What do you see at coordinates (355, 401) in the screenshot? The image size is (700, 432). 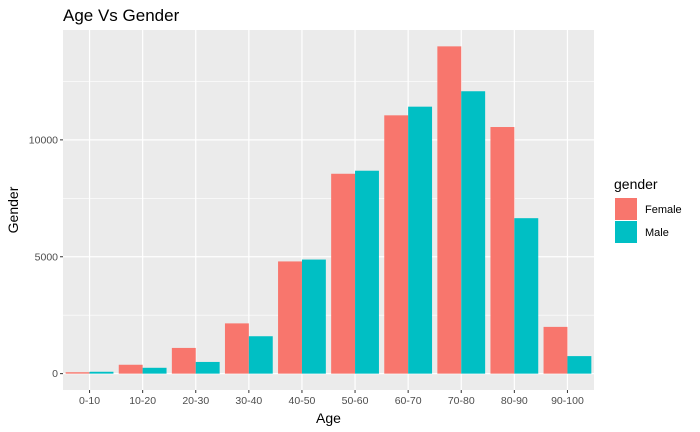 I see `x-tick-label: 50-60` at bounding box center [355, 401].